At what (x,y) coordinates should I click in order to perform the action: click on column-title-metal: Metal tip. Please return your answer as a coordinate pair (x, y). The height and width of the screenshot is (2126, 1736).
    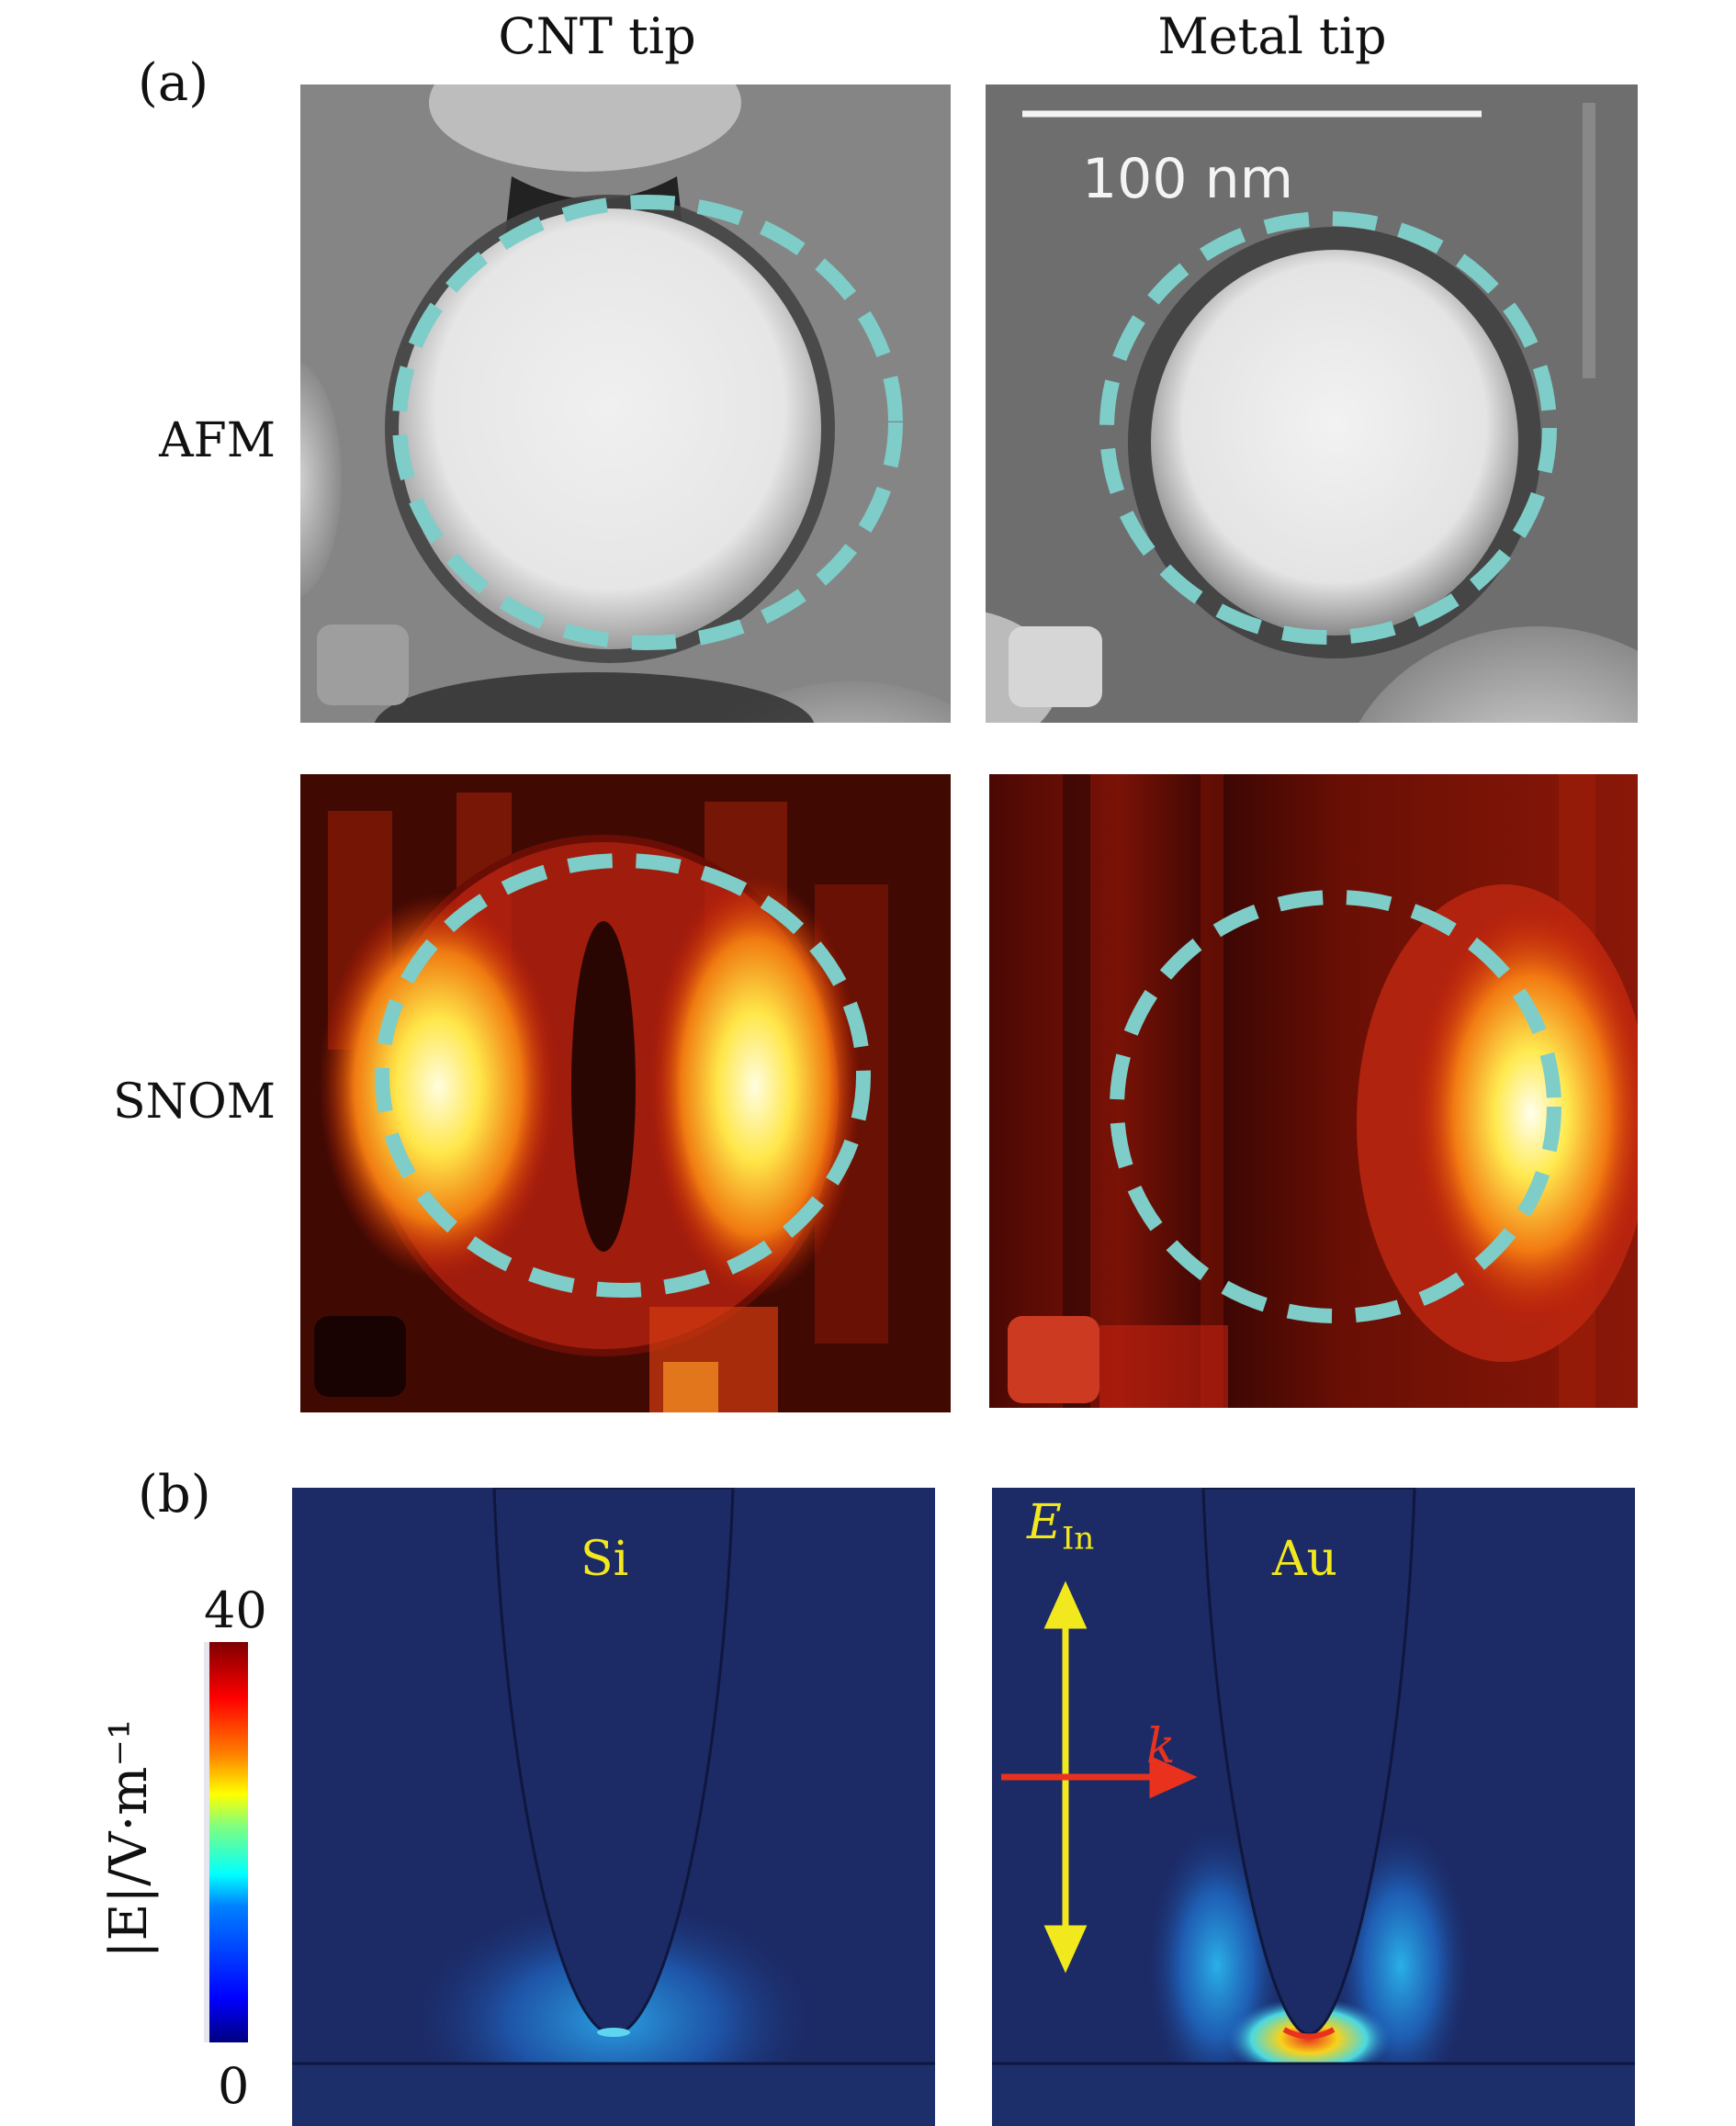
    Looking at the image, I should click on (1272, 36).